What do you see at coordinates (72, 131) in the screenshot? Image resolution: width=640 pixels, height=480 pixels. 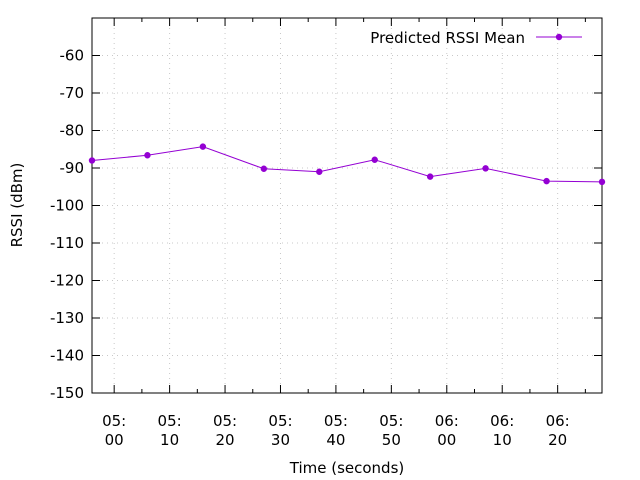 I see `y-tick-label: -80` at bounding box center [72, 131].